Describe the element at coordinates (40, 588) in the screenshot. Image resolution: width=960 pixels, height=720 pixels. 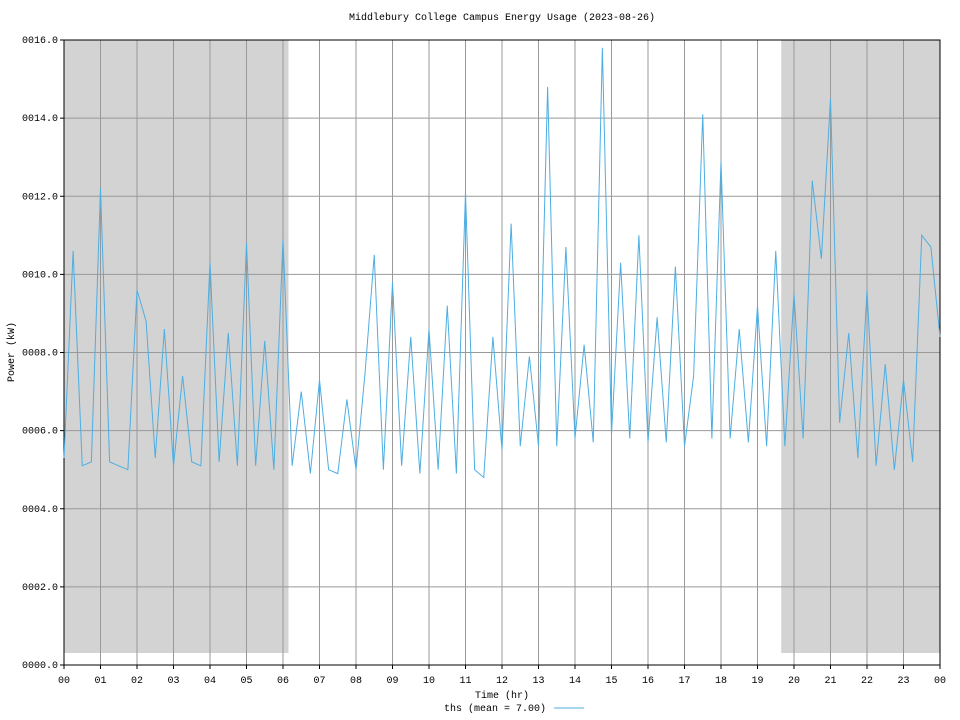
I see `y-tick-label: 0002.0` at that location.